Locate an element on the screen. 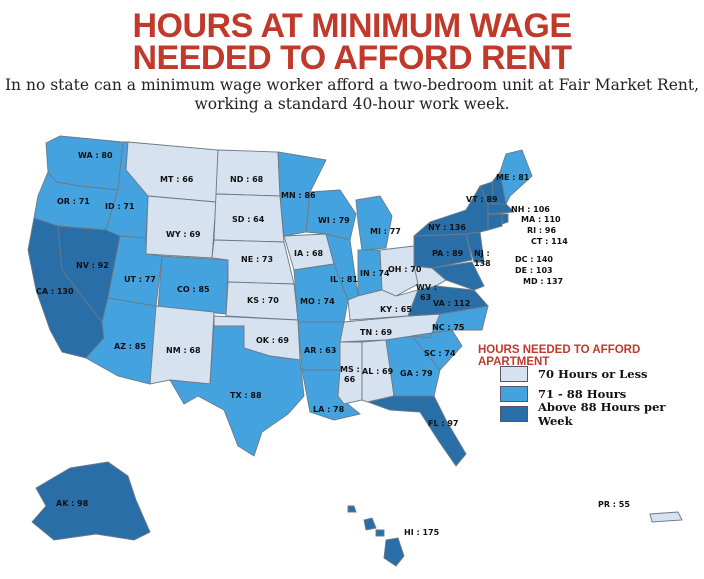 Image resolution: width=704 pixels, height=579 pixels. label-WA: WA : 80 is located at coordinates (95, 155).